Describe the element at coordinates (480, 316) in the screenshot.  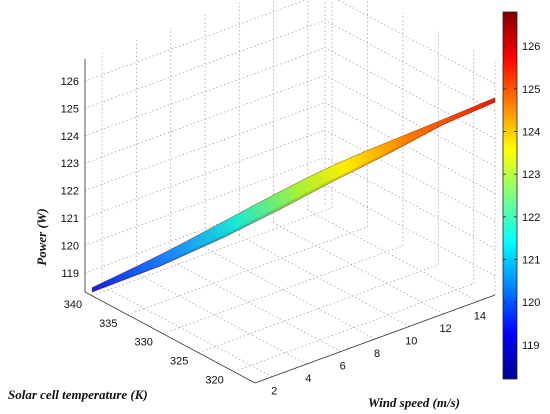
I see `x-tick-label: 14` at that location.